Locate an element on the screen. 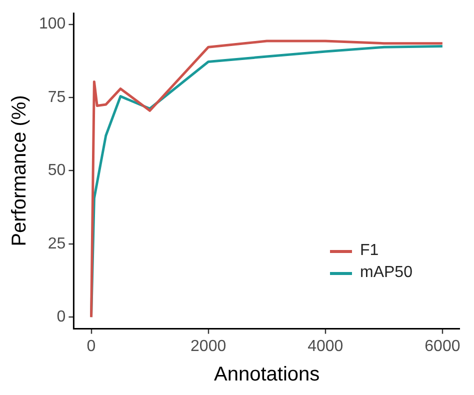  x-tick-label: 4000 is located at coordinates (326, 346).